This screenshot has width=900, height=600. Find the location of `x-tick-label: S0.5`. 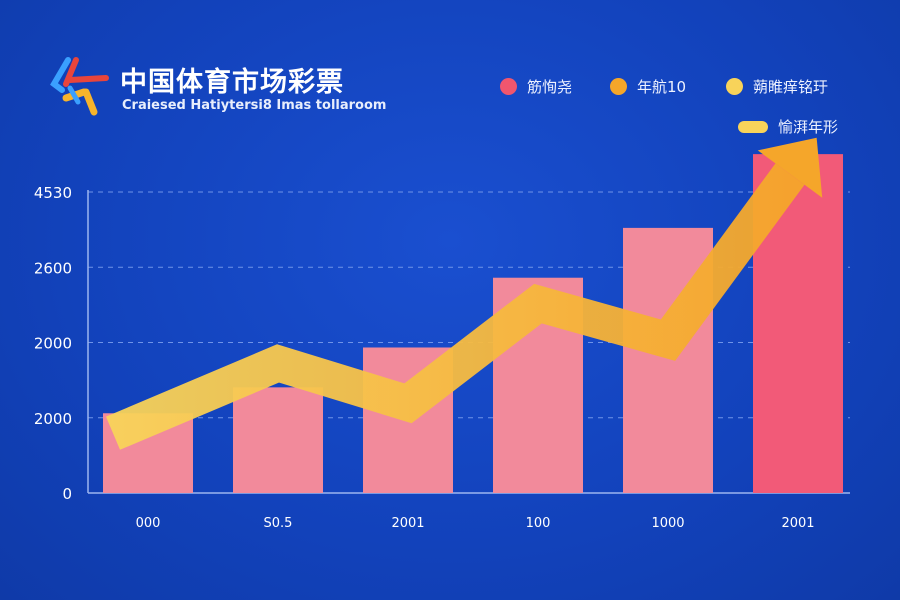

x-tick-label: S0.5 is located at coordinates (278, 523).